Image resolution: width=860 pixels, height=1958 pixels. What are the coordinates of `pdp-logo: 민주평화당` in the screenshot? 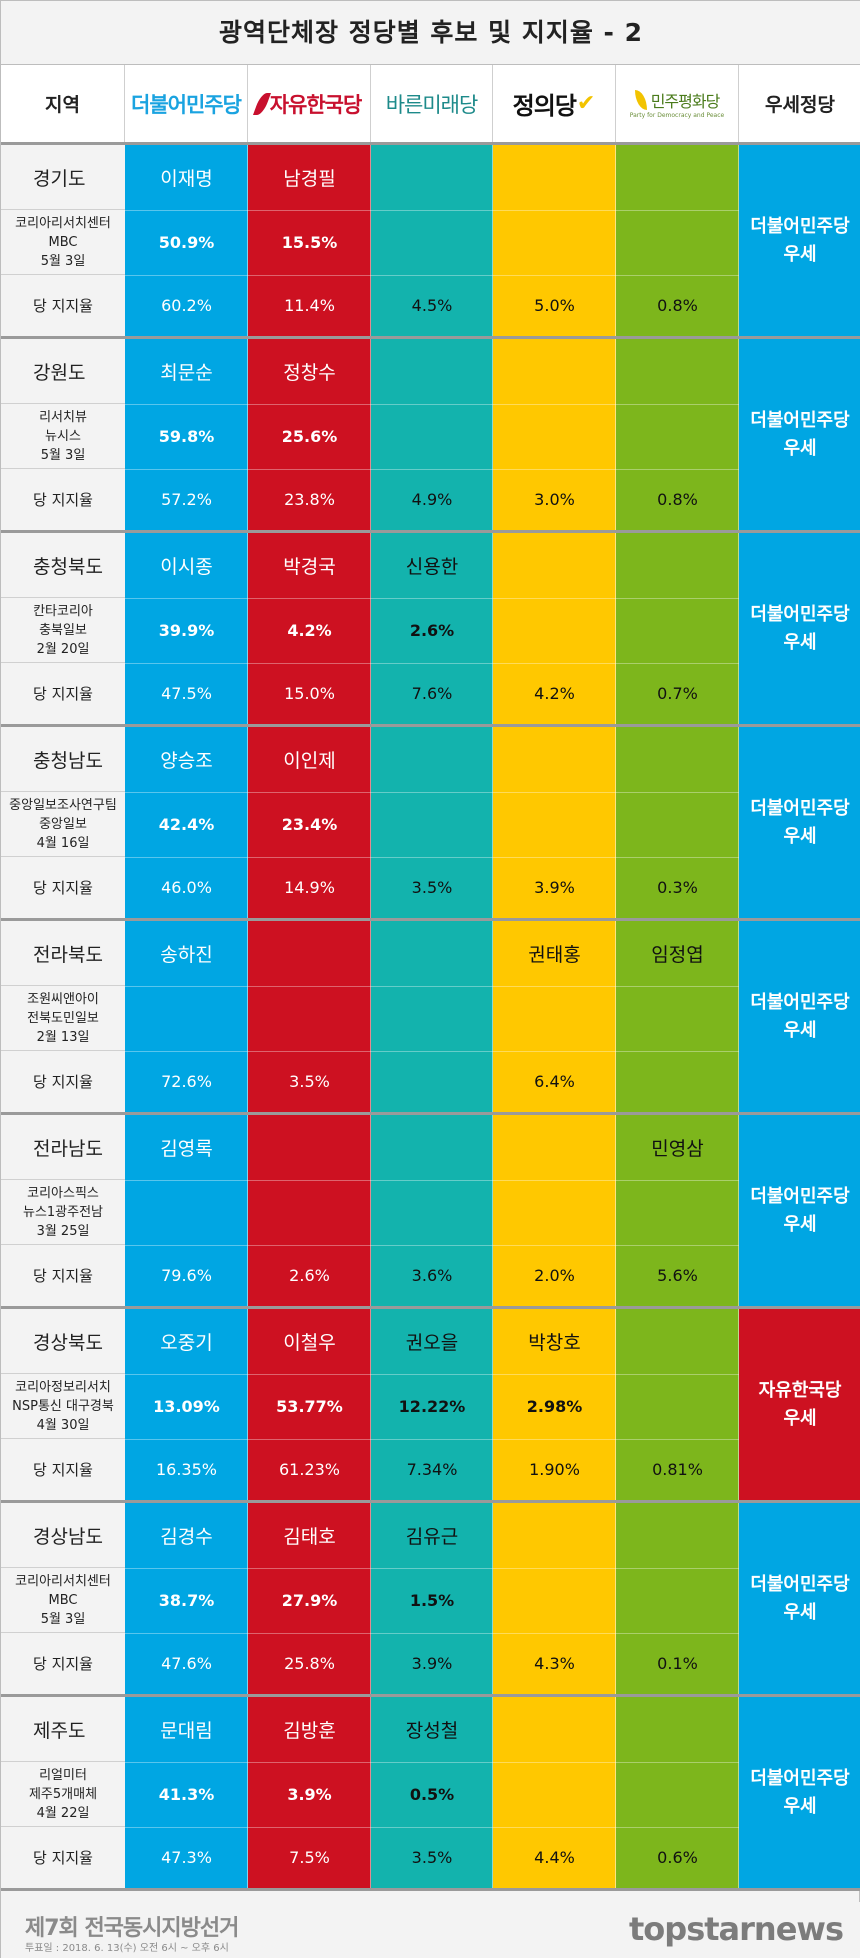 It's located at (685, 101).